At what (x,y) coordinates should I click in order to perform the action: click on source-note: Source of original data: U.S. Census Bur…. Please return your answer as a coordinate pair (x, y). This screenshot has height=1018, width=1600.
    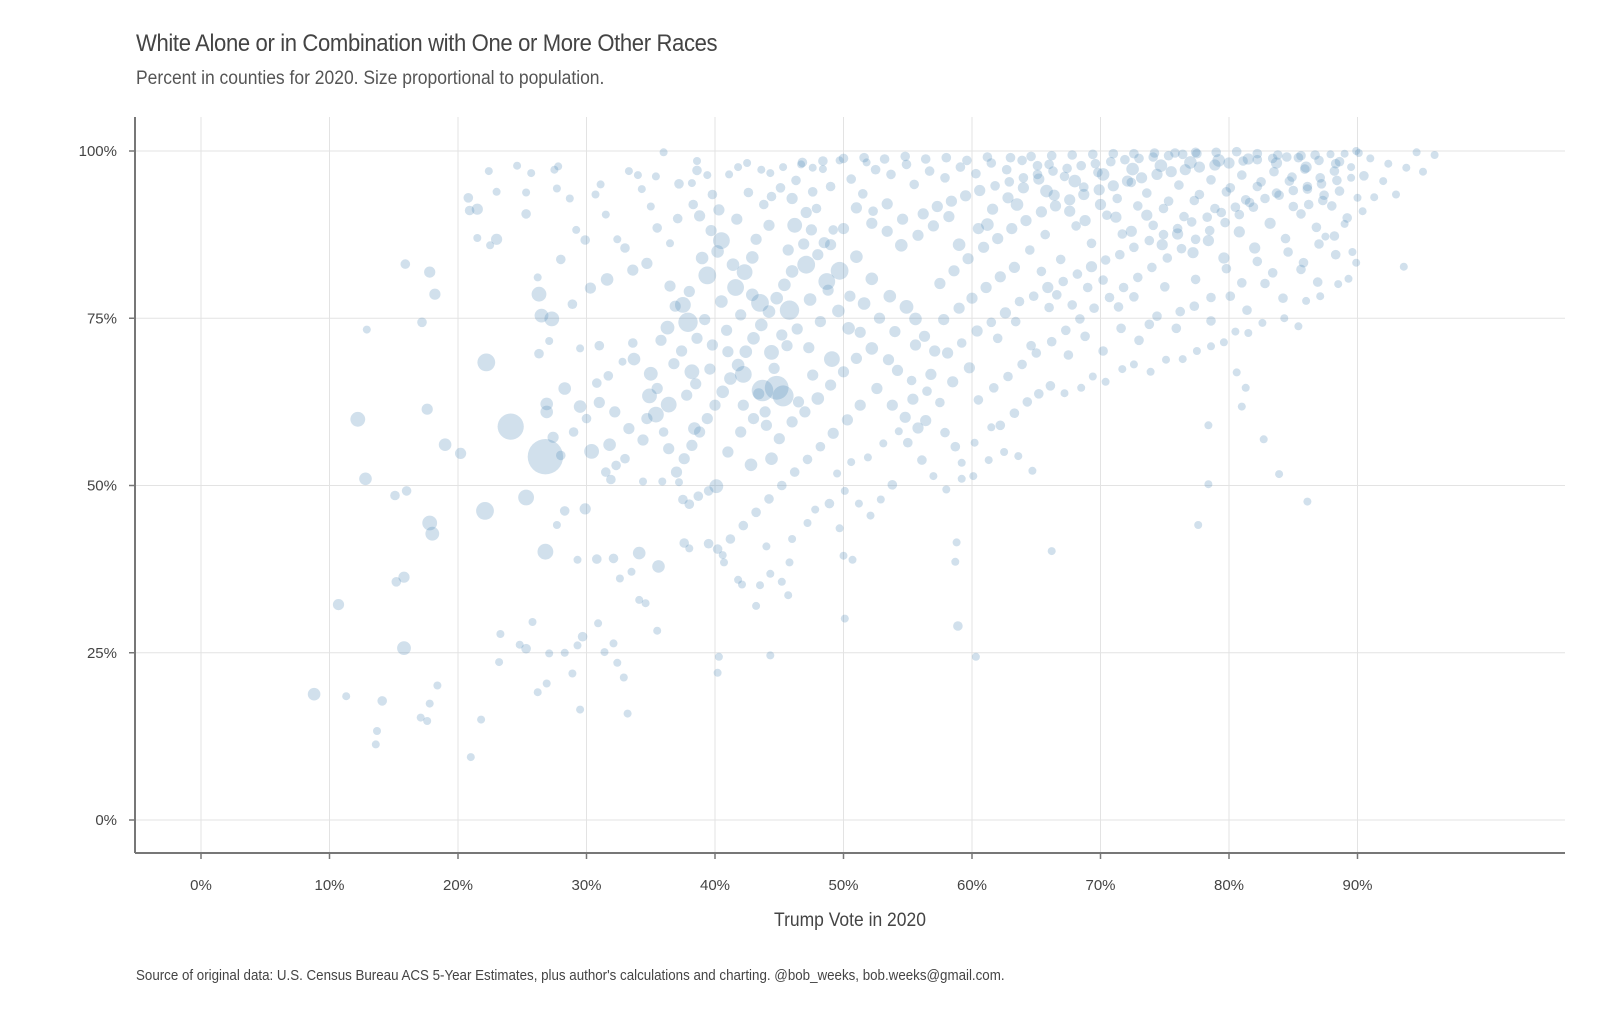
    Looking at the image, I should click on (570, 976).